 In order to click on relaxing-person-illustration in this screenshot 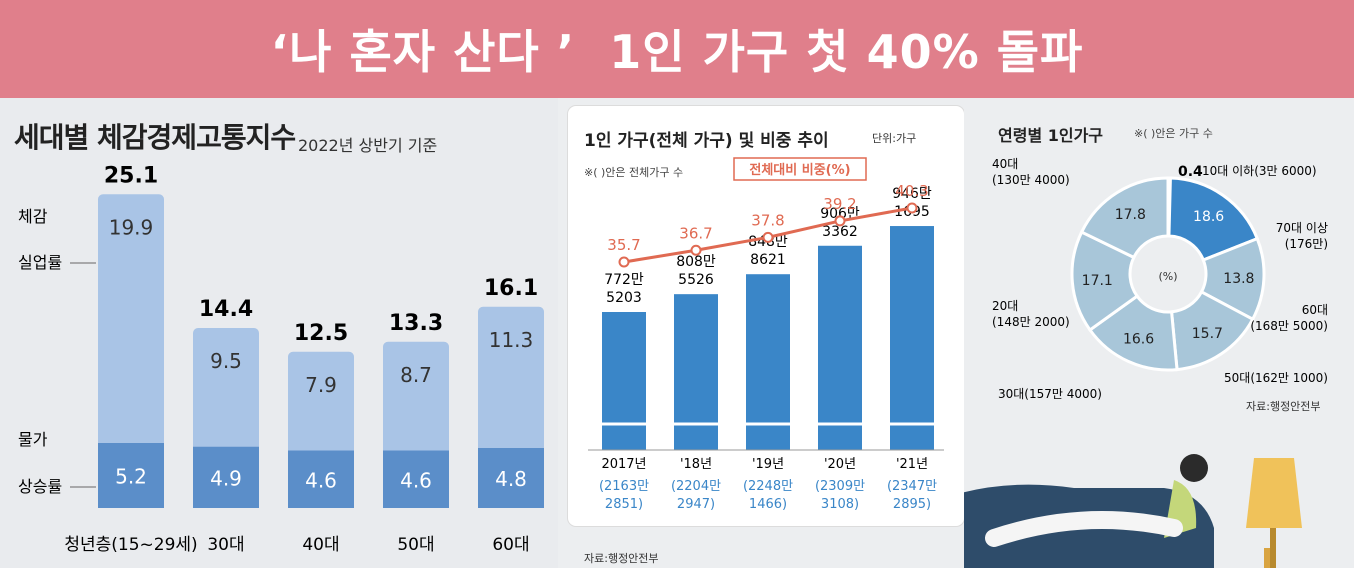, I will do `click(1133, 511)`.